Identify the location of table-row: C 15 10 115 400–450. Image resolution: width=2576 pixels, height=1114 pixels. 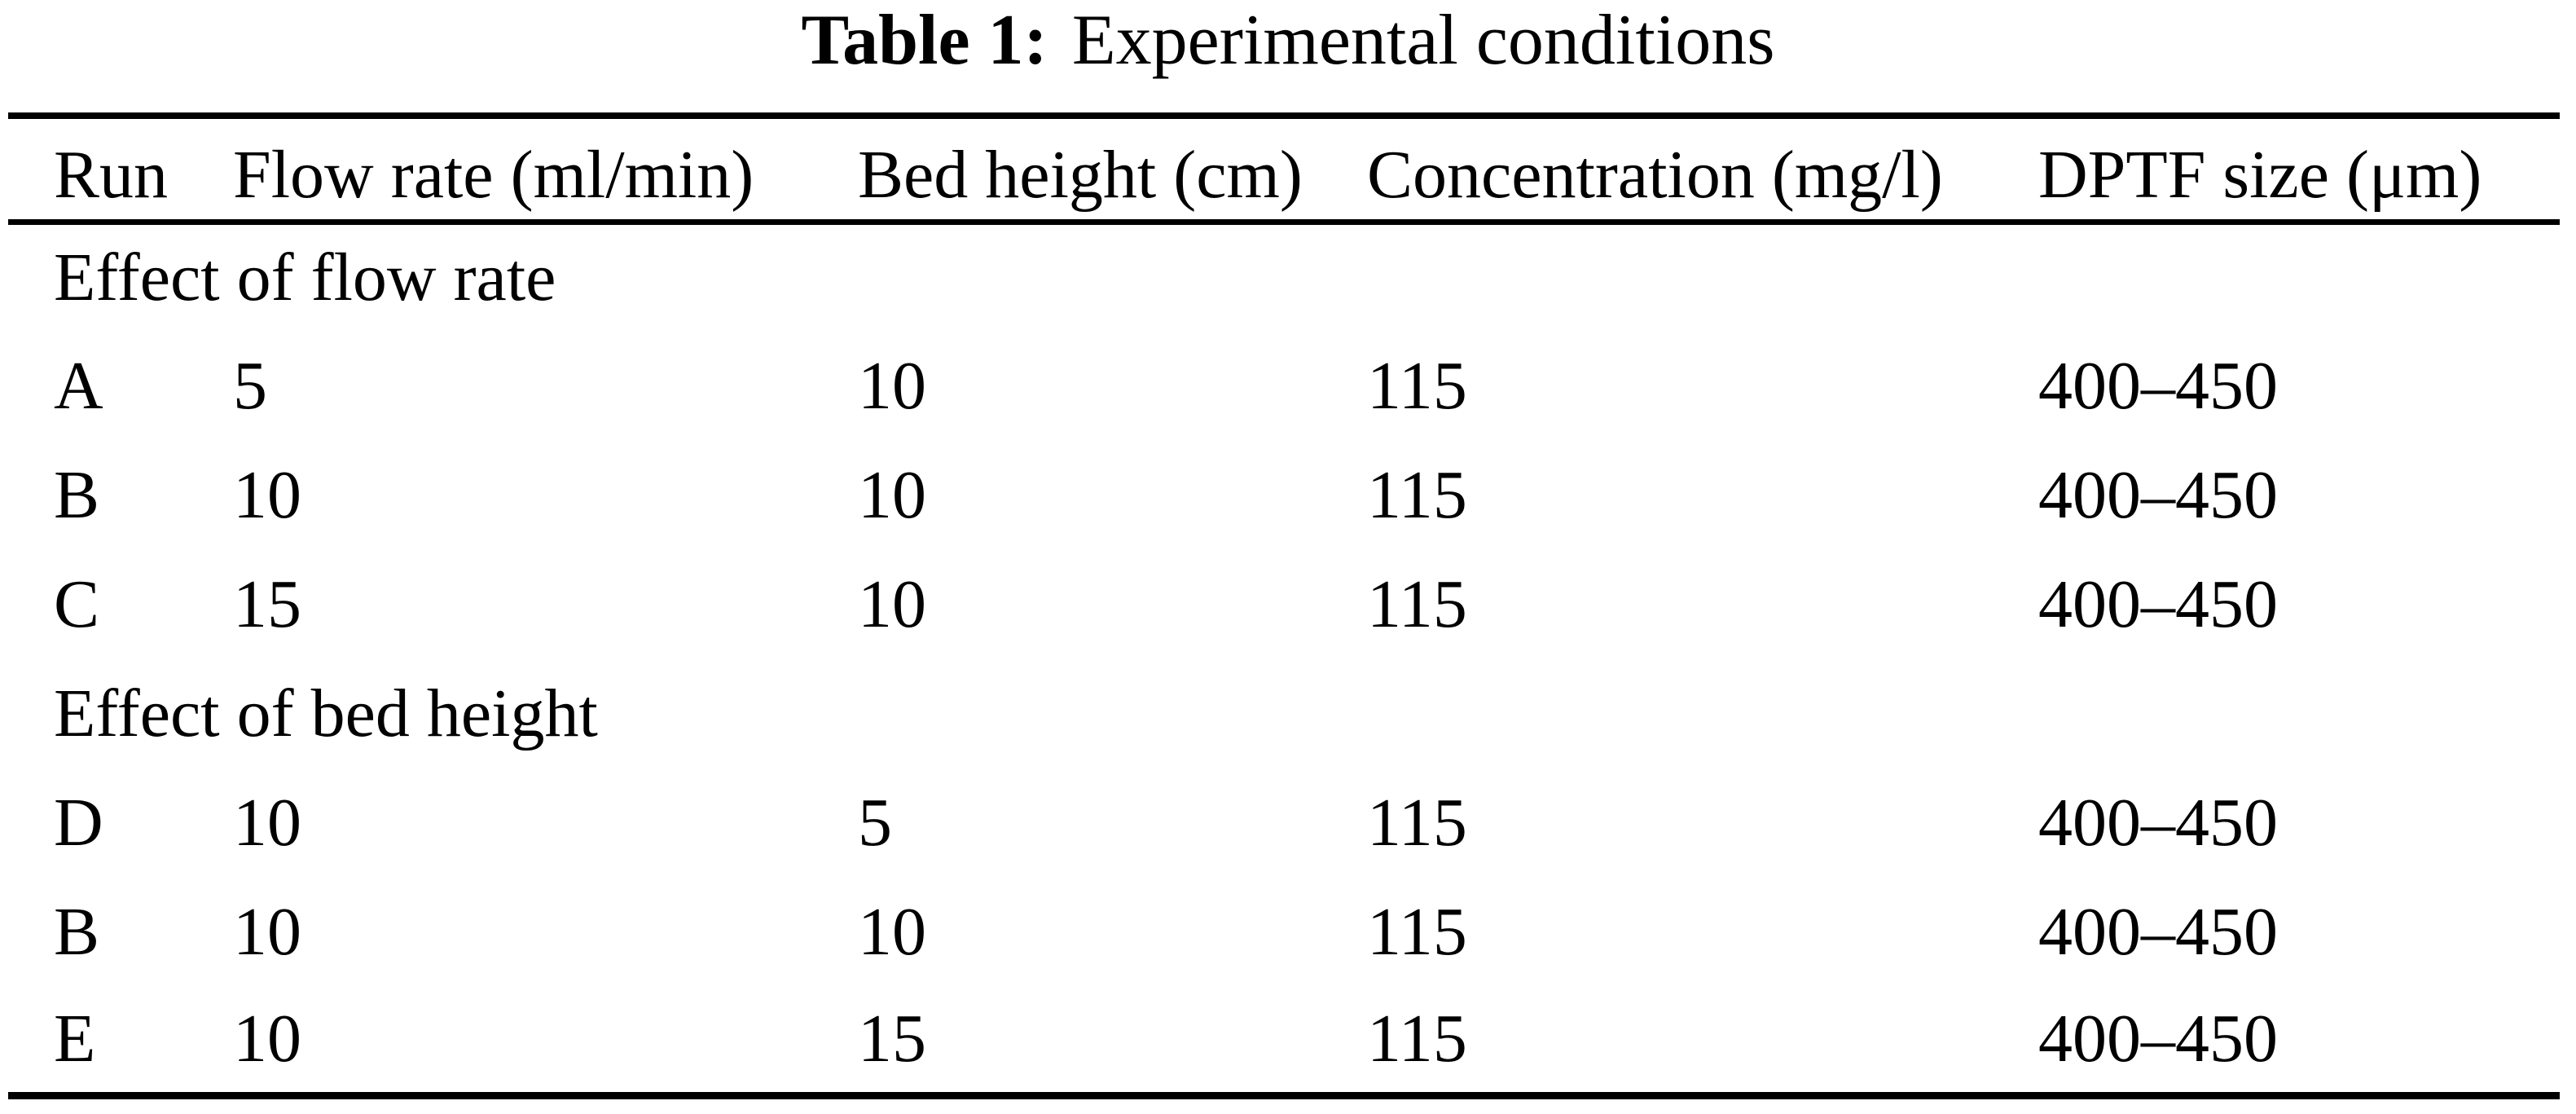
(1284, 603).